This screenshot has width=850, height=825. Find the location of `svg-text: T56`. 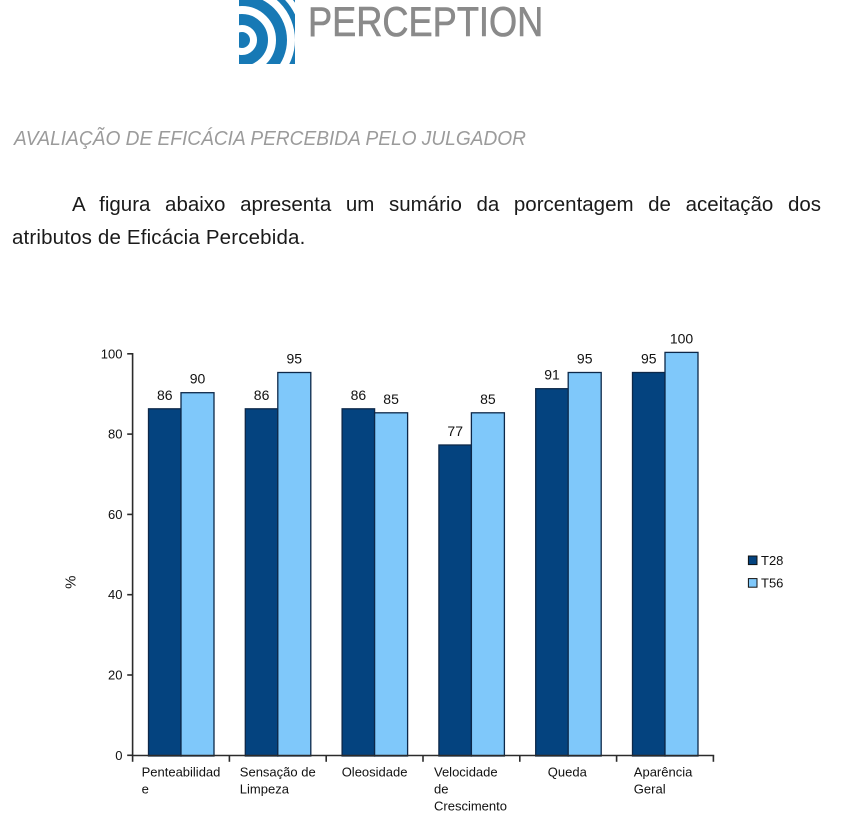

svg-text: T56 is located at coordinates (772, 583).